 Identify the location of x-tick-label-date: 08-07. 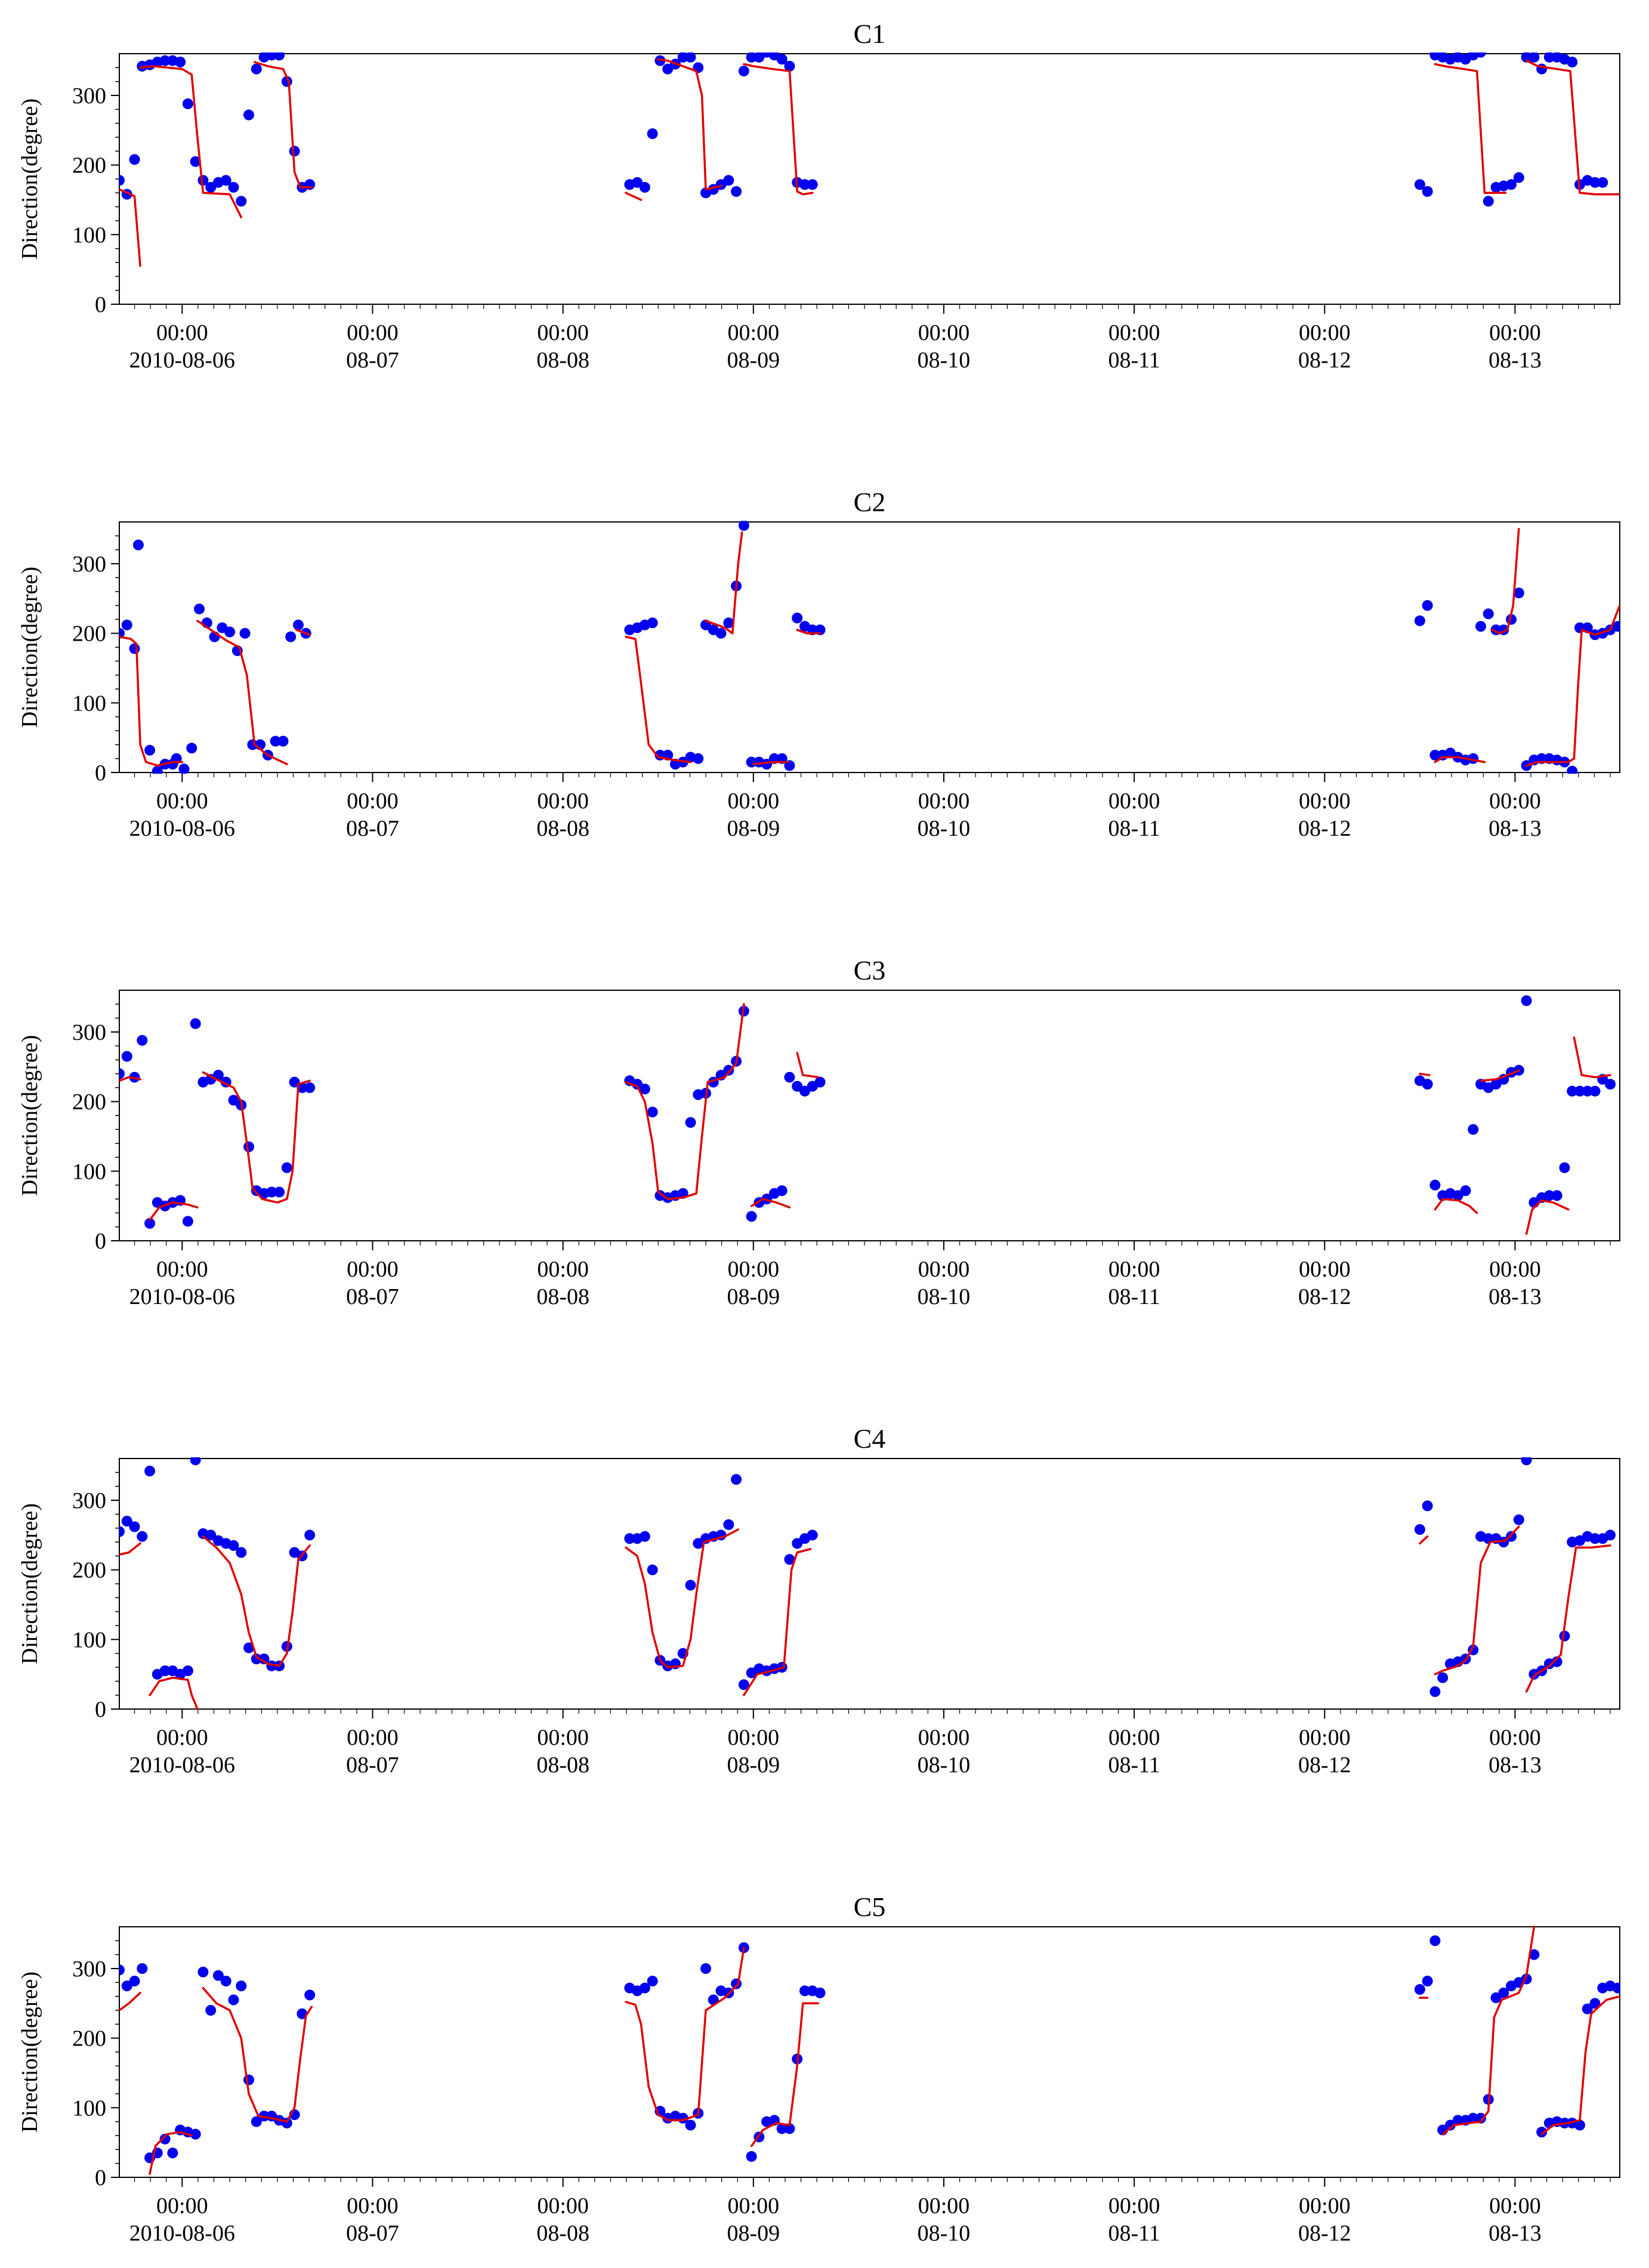
(372, 828).